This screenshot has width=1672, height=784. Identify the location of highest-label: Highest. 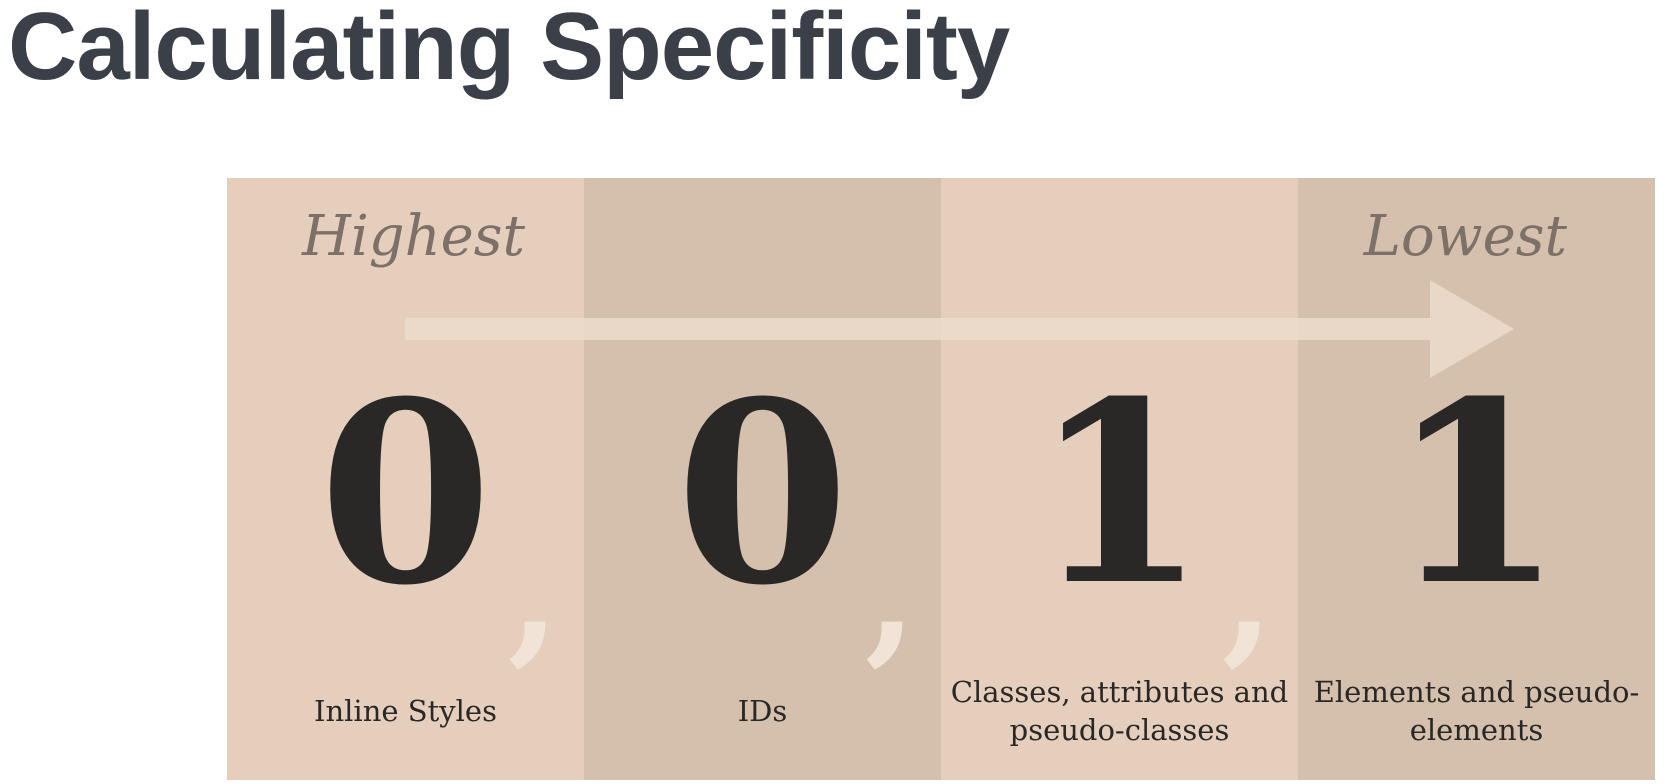
(414, 236).